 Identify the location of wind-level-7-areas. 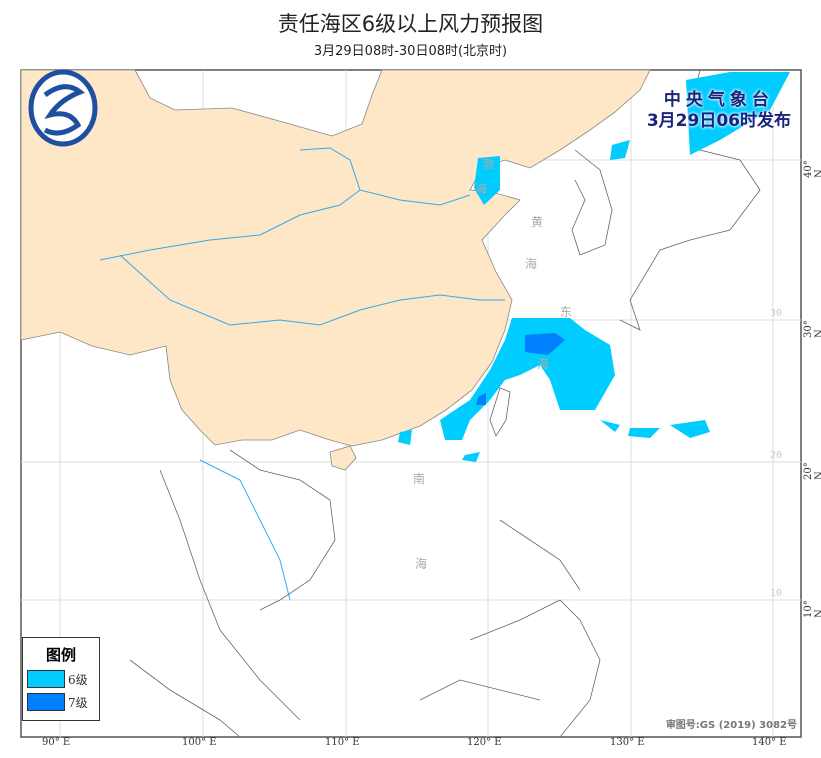
(520, 369).